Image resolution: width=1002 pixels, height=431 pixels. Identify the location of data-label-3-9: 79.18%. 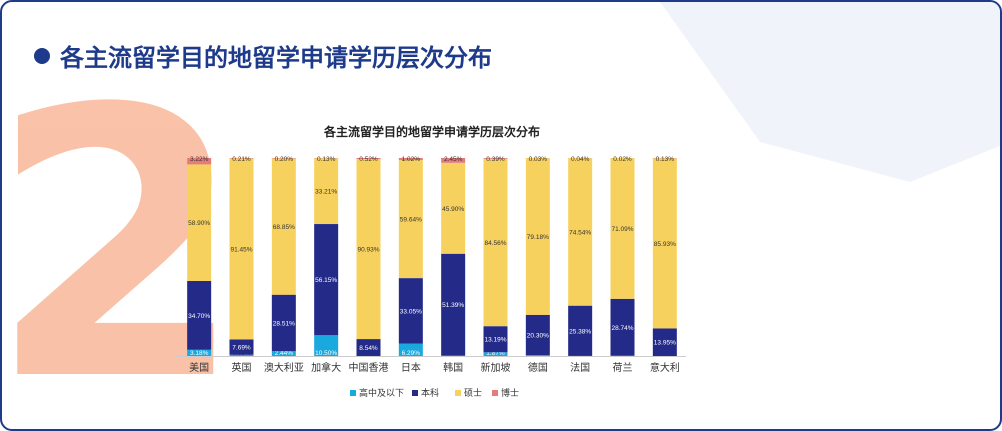
(538, 237).